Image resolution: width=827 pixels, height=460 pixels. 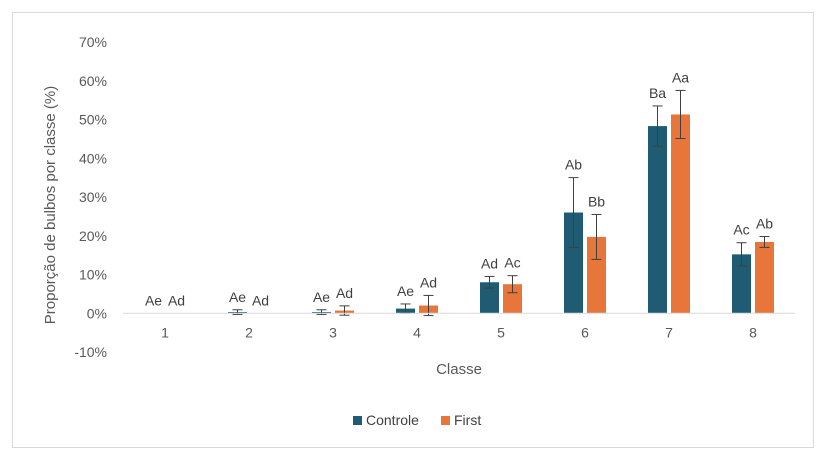 I want to click on x-tick-label: 1, so click(x=165, y=333).